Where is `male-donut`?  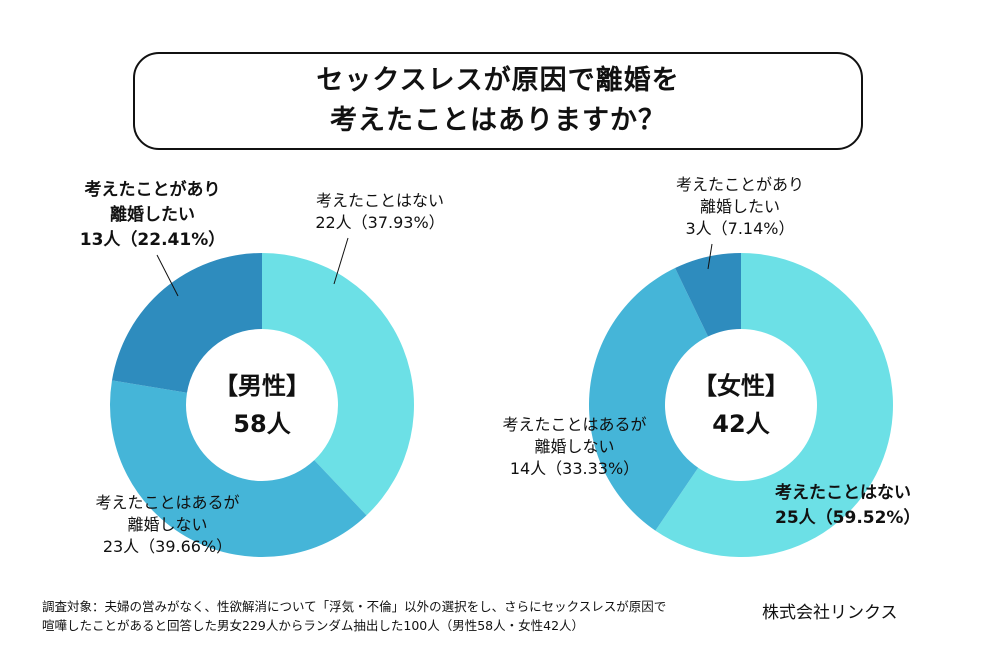
male-donut is located at coordinates (262, 404).